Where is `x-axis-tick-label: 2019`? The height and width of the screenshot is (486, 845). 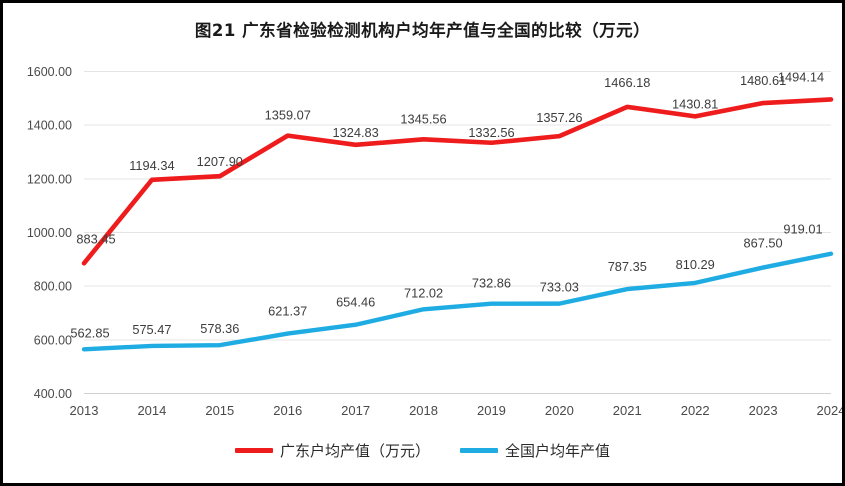
x-axis-tick-label: 2019 is located at coordinates (491, 410).